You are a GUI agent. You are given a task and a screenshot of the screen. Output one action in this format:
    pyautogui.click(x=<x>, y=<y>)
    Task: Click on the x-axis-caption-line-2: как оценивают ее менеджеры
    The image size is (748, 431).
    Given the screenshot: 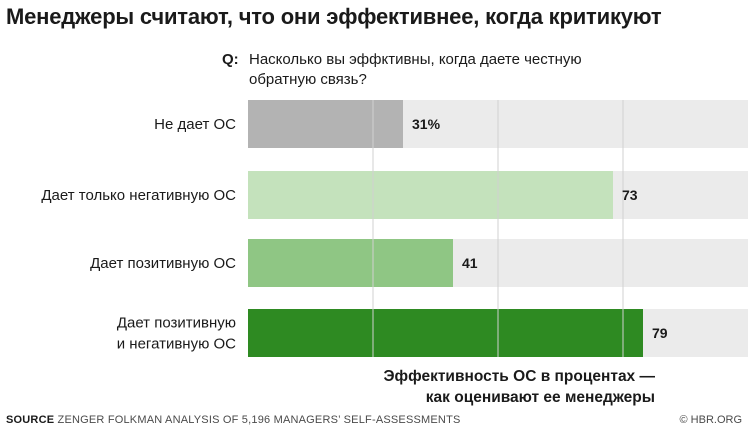 What is the action you would take?
    pyautogui.click(x=540, y=397)
    